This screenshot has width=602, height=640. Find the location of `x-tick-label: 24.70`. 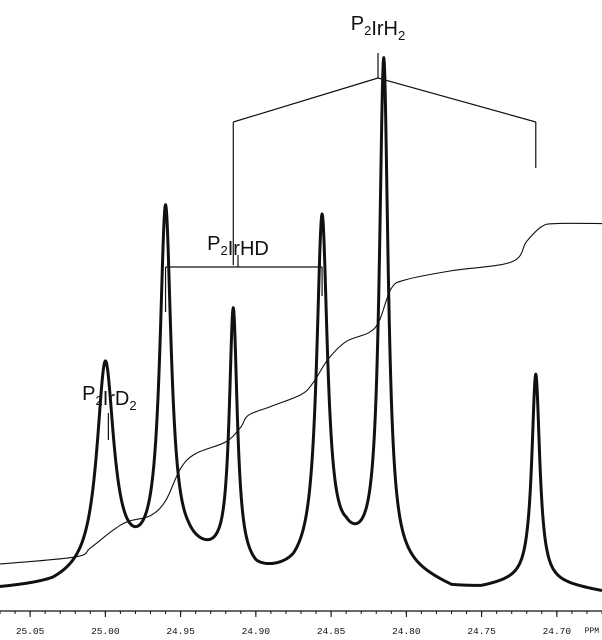

x-tick-label: 24.70 is located at coordinates (557, 631).